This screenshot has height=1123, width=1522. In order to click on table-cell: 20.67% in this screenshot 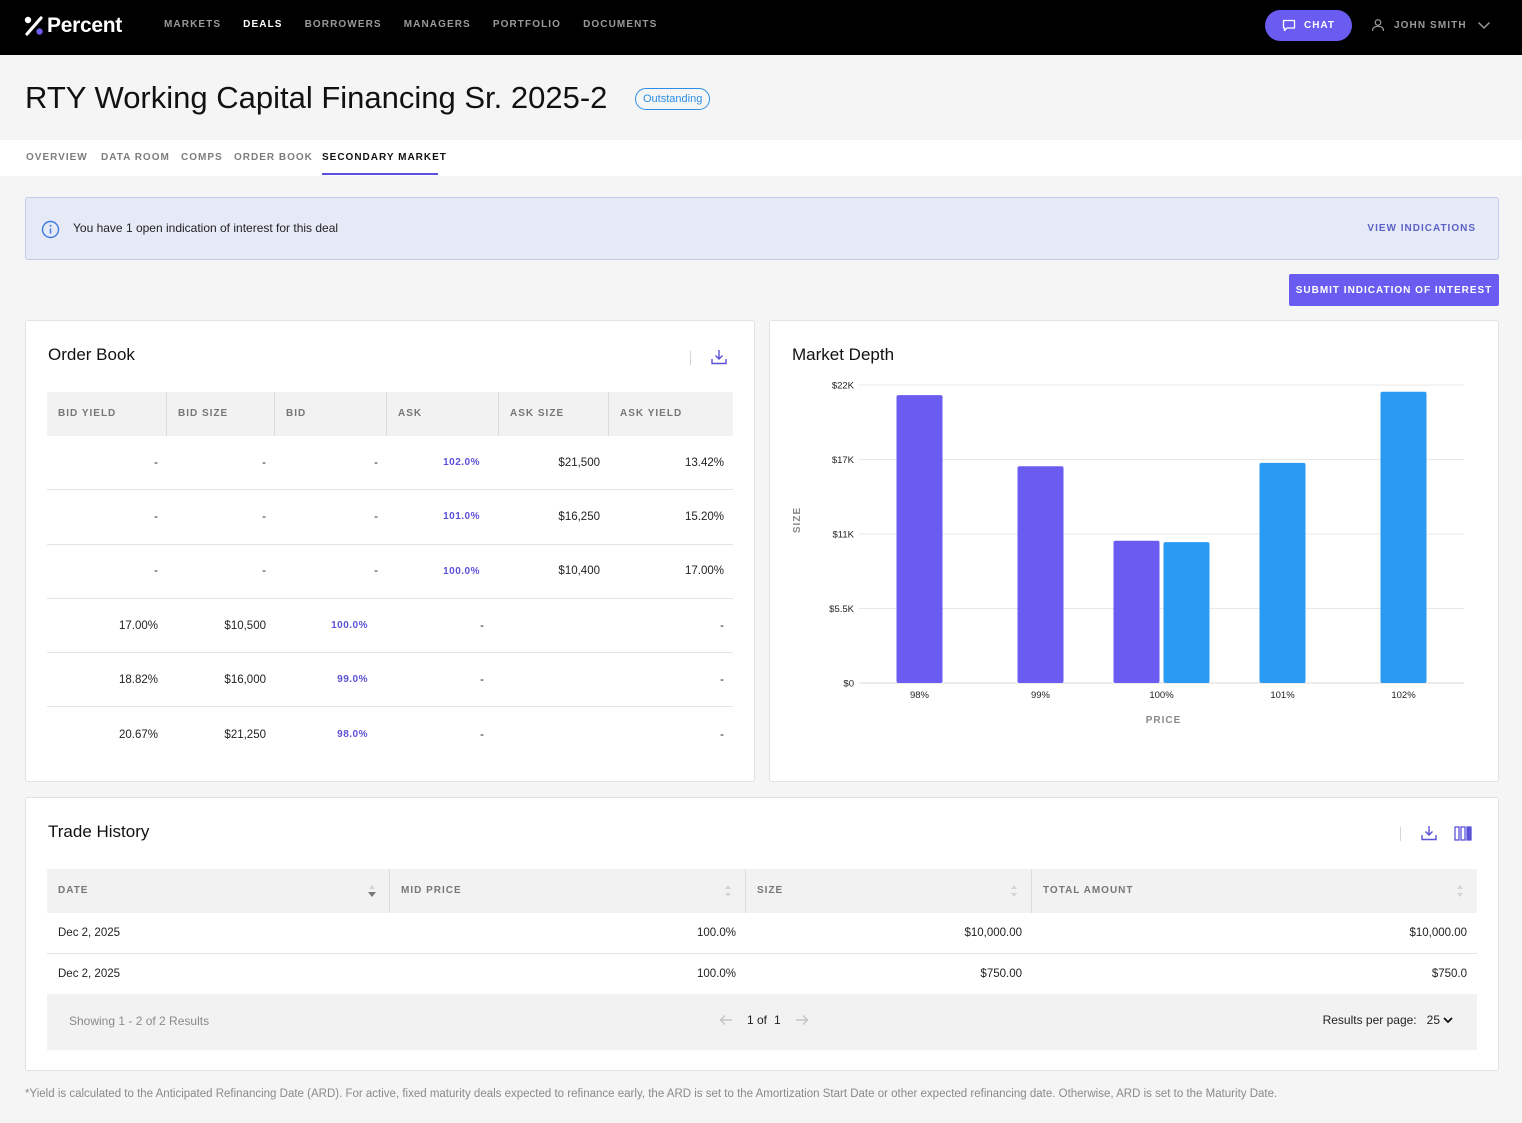, I will do `click(138, 734)`.